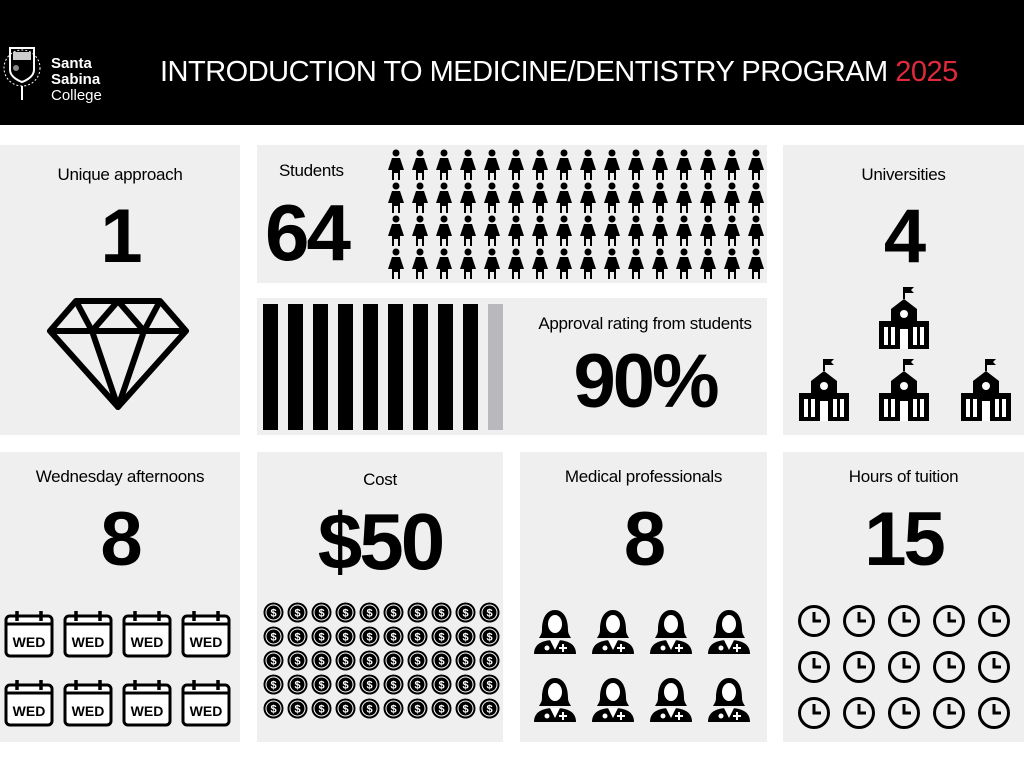  I want to click on panel-label: Students, so click(311, 170).